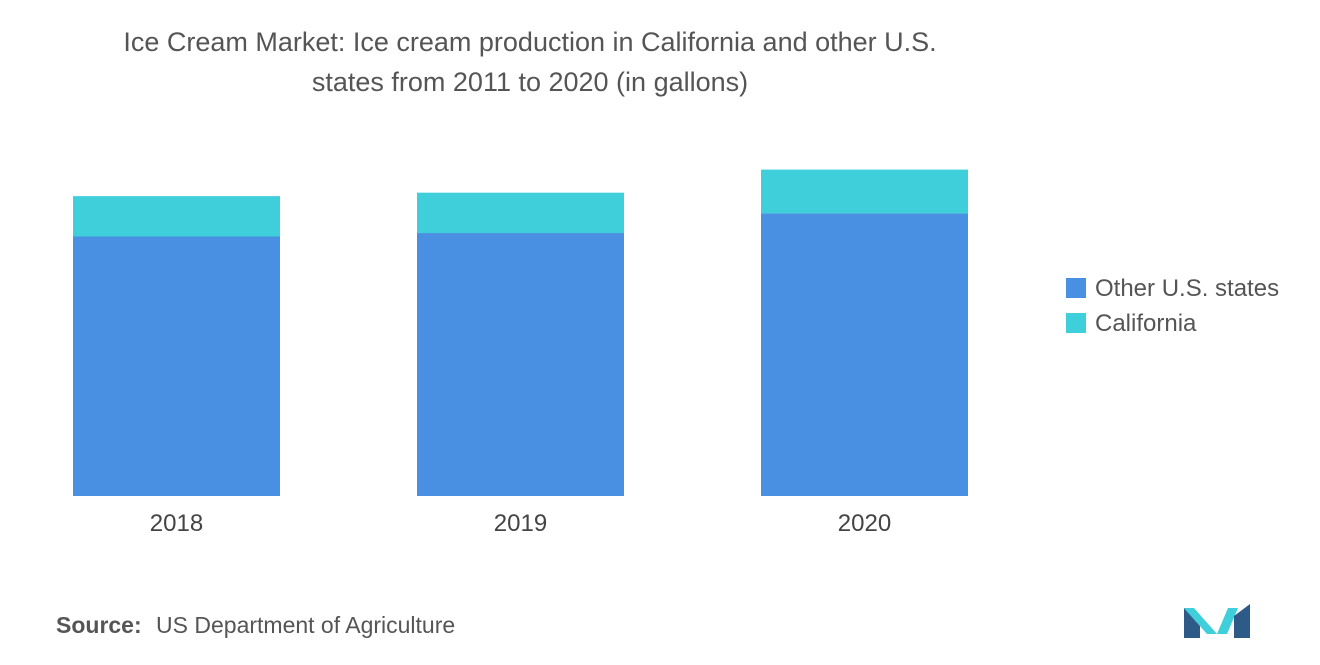  What do you see at coordinates (176, 216) in the screenshot?
I see `bar-california-2018` at bounding box center [176, 216].